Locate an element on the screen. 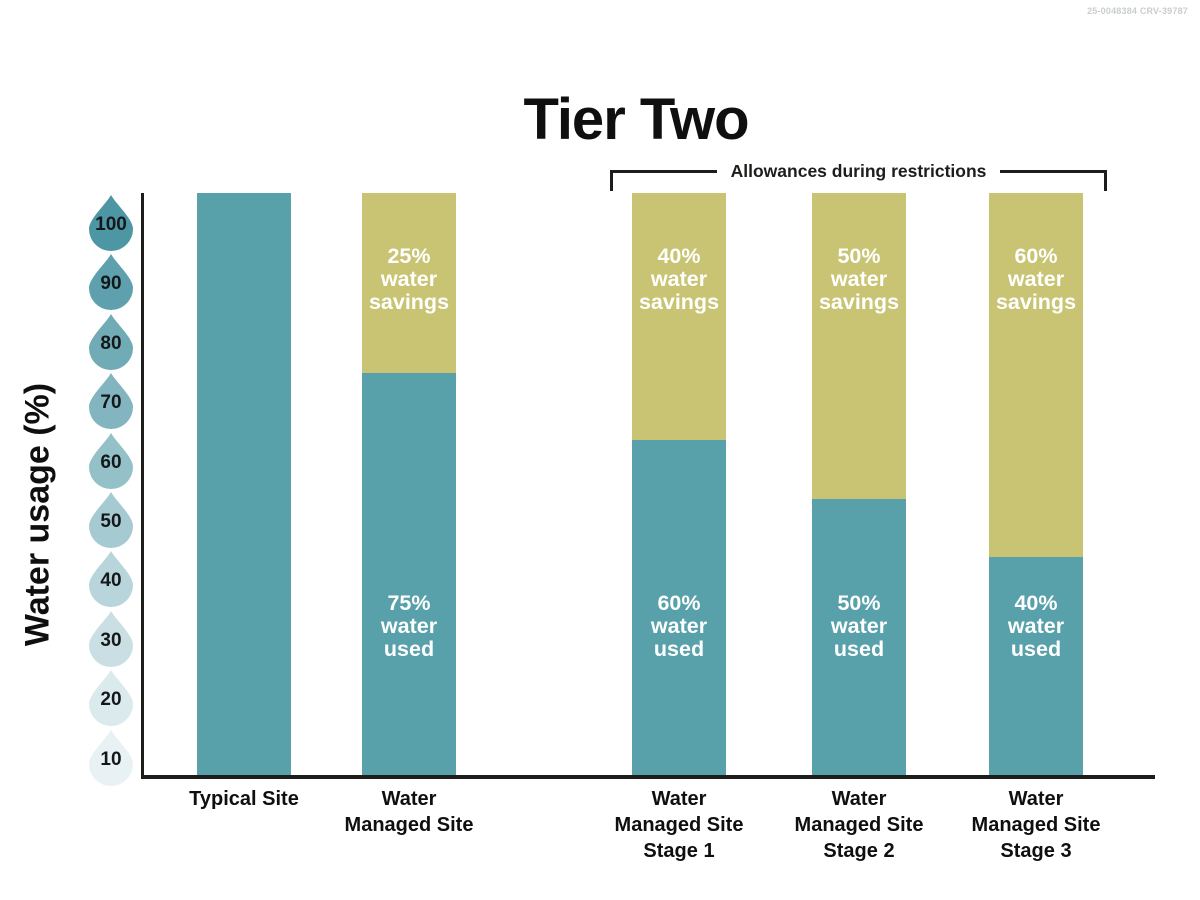 This screenshot has height=900, width=1200. bar-savings-label: 25% water savings is located at coordinates (409, 279).